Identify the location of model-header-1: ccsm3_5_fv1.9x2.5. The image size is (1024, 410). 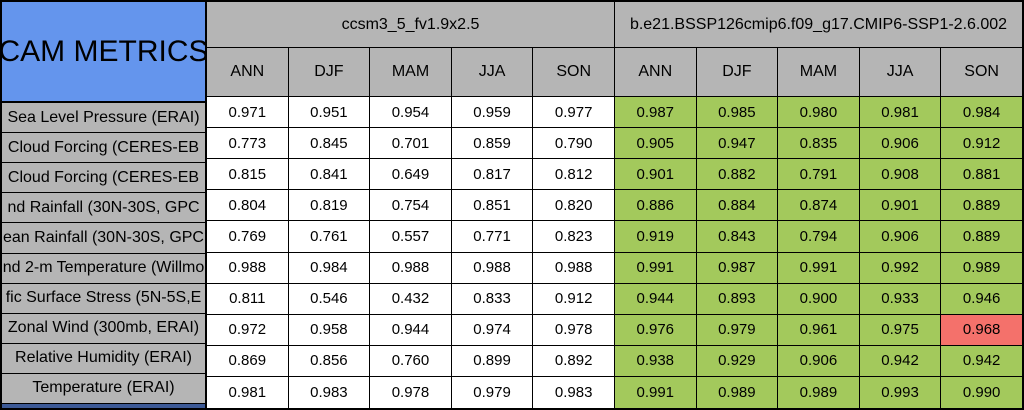
(411, 24).